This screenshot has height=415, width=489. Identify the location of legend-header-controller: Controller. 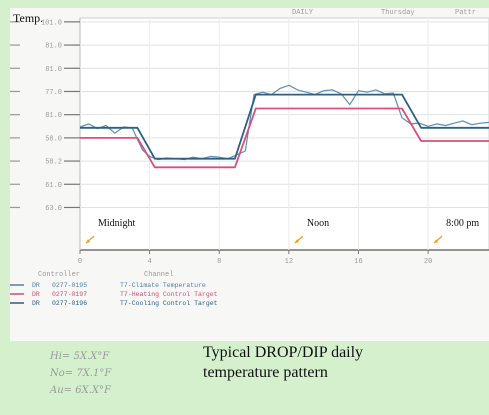
(59, 275).